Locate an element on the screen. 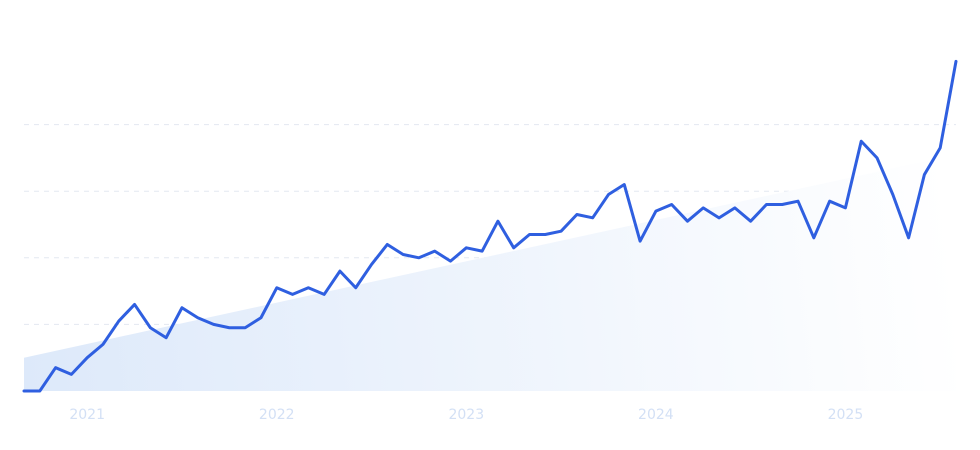 The image size is (980, 450). x-tick-label-2024: 2024 is located at coordinates (656, 415).